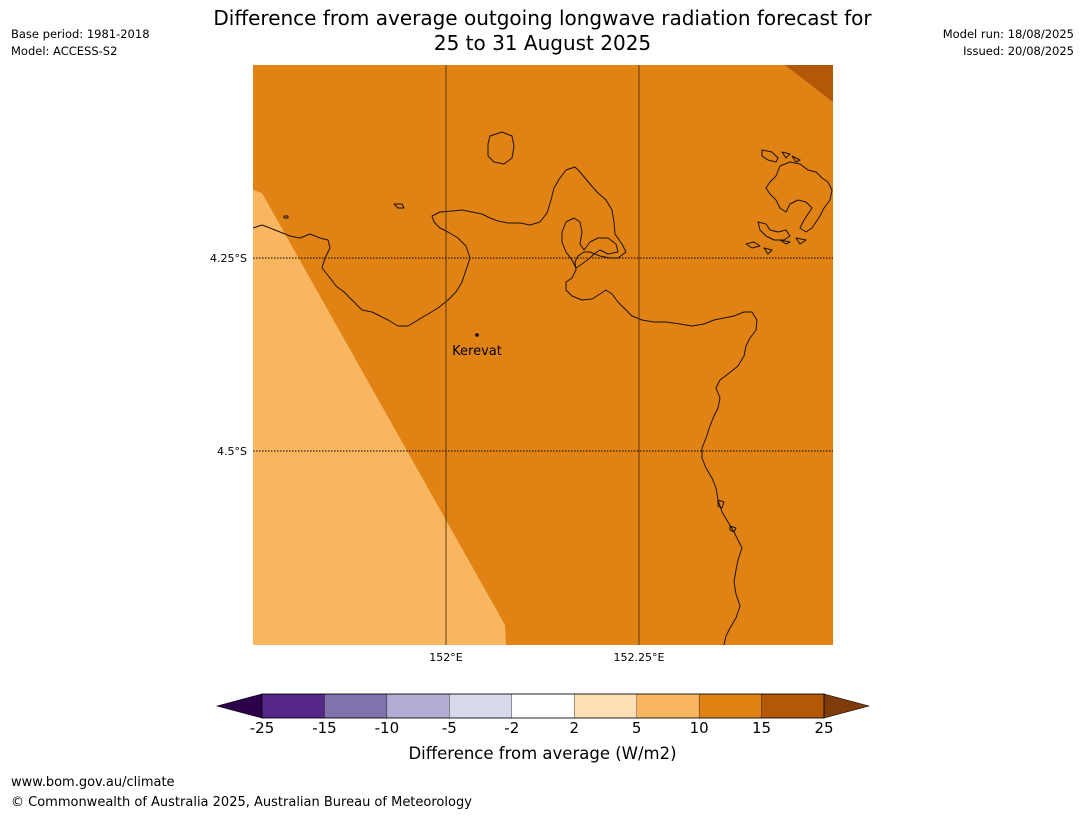  What do you see at coordinates (232, 451) in the screenshot?
I see `lat-label-4-5: 4.5°S` at bounding box center [232, 451].